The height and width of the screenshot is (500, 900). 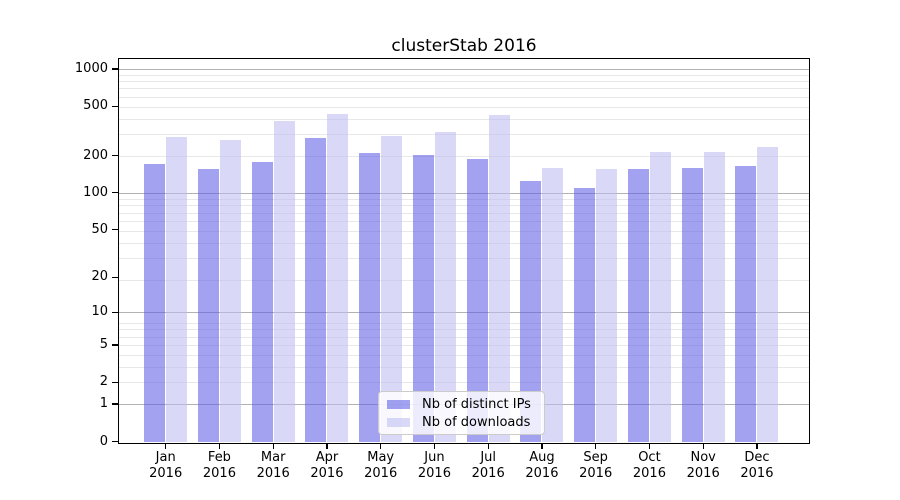 What do you see at coordinates (95, 192) in the screenshot?
I see `y-tick-label: 100` at bounding box center [95, 192].